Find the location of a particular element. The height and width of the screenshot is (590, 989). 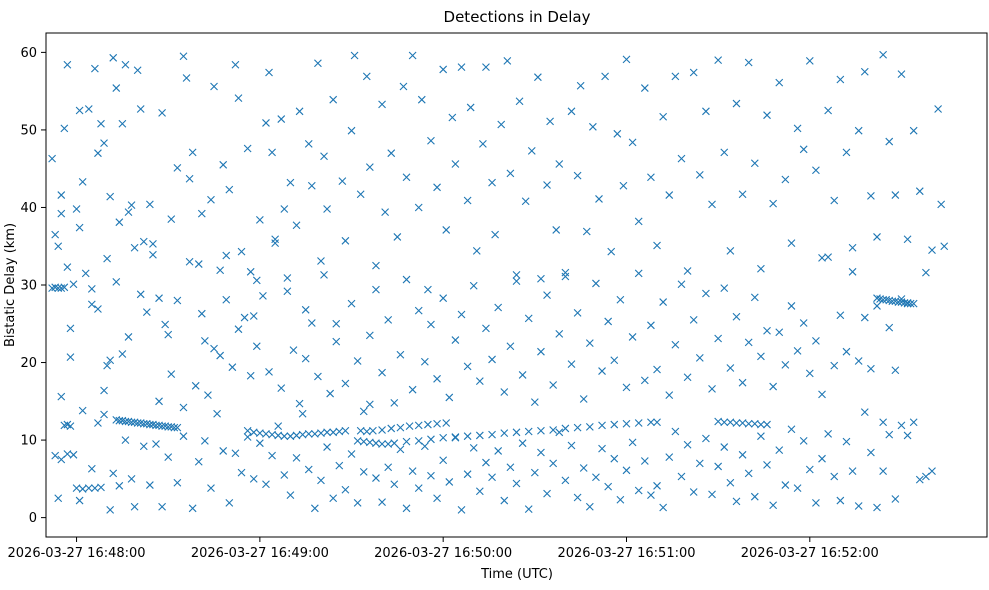

y-tick-label: 10 is located at coordinates (28, 441).